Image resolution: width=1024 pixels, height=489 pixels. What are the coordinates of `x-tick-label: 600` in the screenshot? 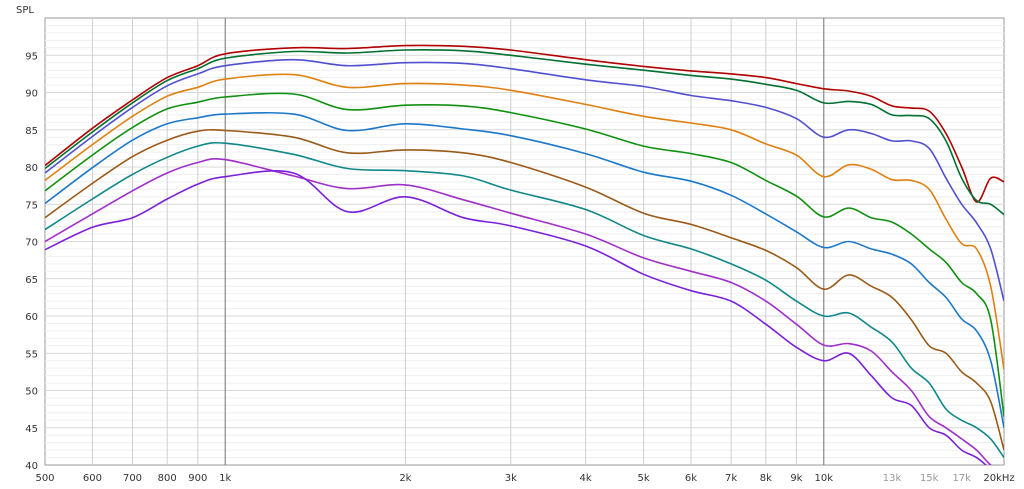 It's located at (92, 478).